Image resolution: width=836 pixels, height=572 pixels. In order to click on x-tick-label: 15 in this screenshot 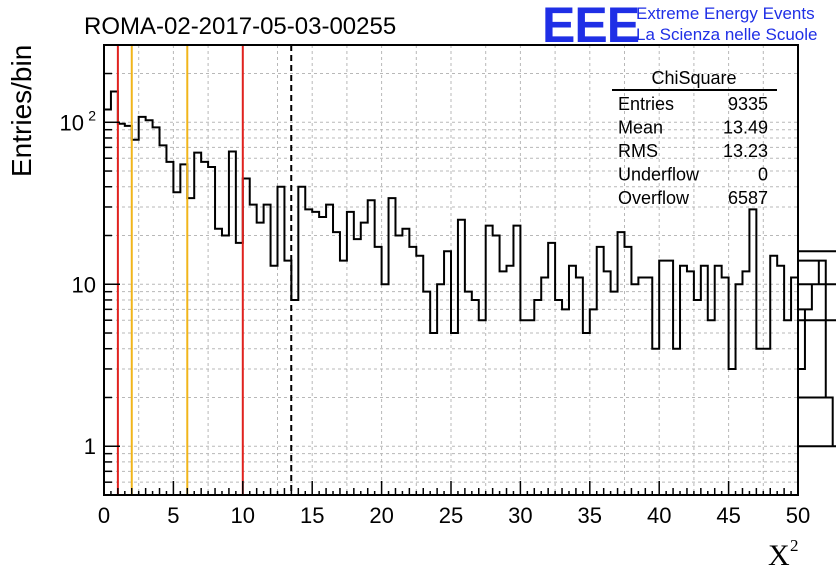, I will do `click(312, 515)`.